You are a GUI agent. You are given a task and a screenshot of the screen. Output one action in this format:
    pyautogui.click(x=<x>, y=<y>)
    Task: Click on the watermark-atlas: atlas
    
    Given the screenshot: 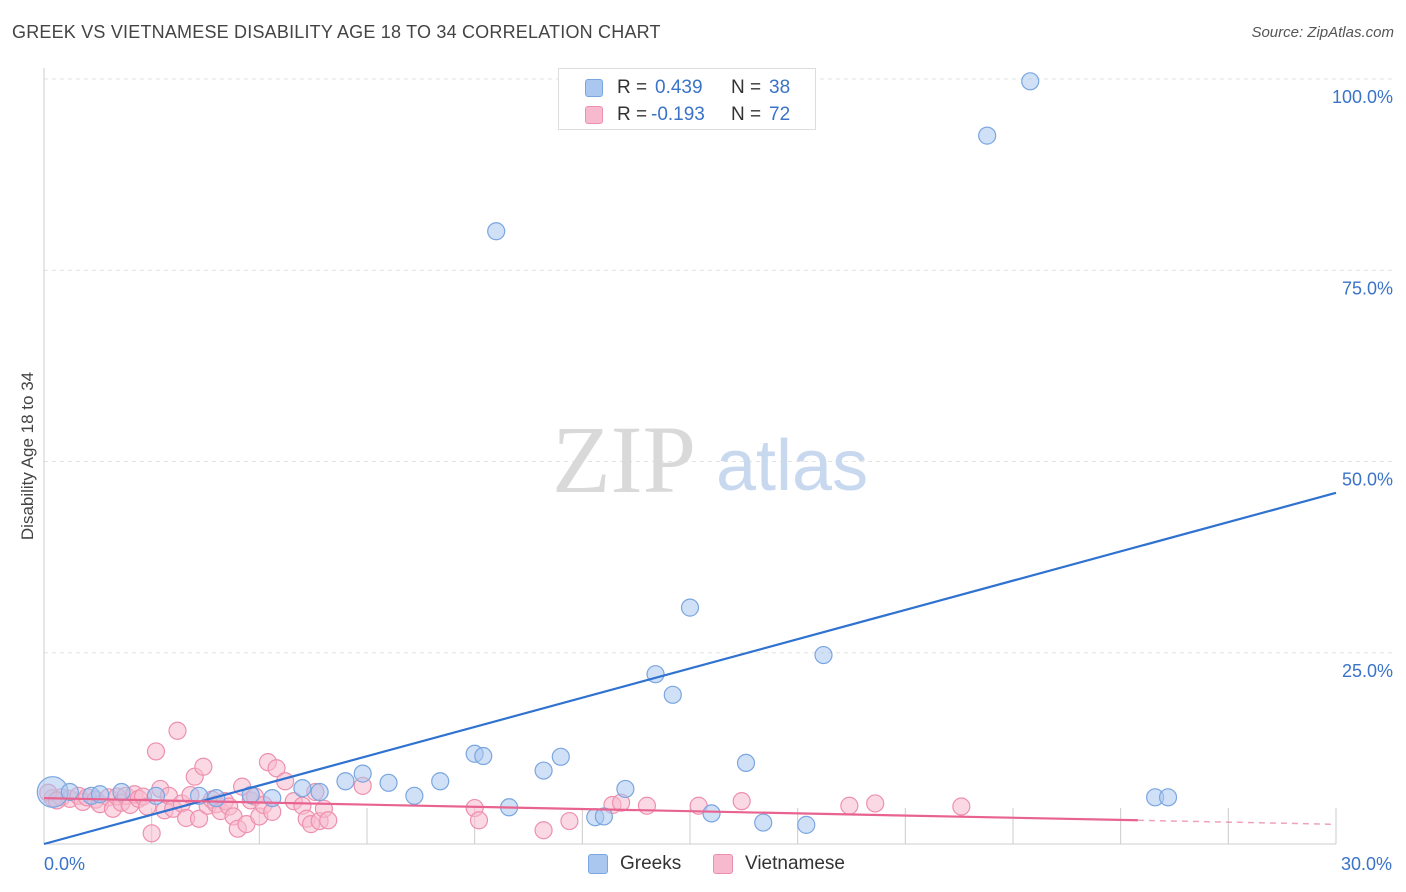 What is the action you would take?
    pyautogui.click(x=792, y=466)
    